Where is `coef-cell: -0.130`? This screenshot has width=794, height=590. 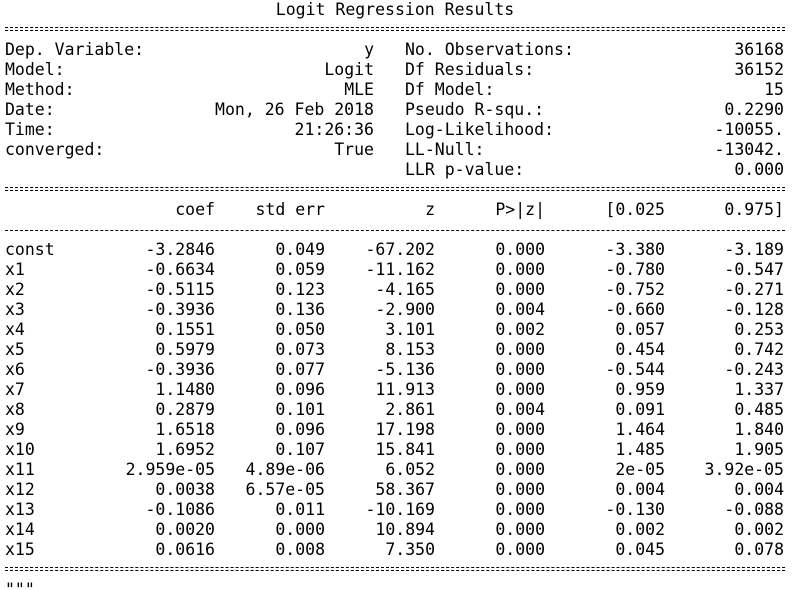 coef-cell: -0.130 is located at coordinates (635, 509).